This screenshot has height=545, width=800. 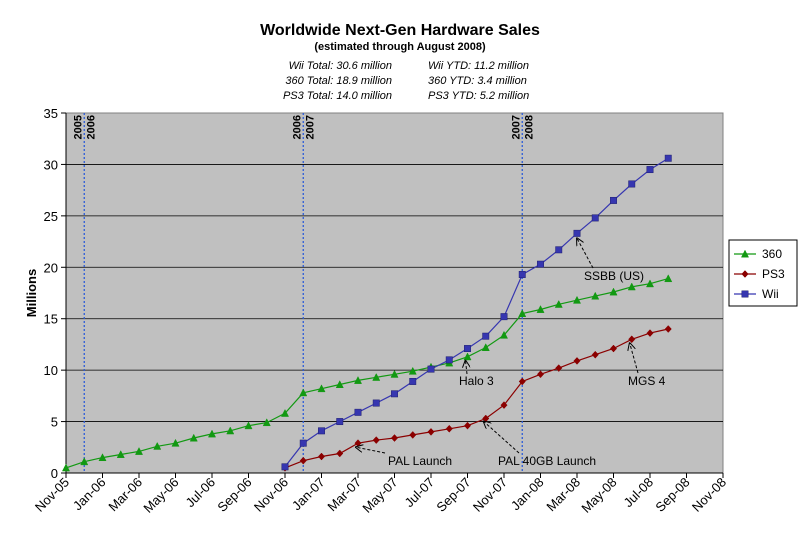 I want to click on legend-marker-ps3, so click(x=745, y=274).